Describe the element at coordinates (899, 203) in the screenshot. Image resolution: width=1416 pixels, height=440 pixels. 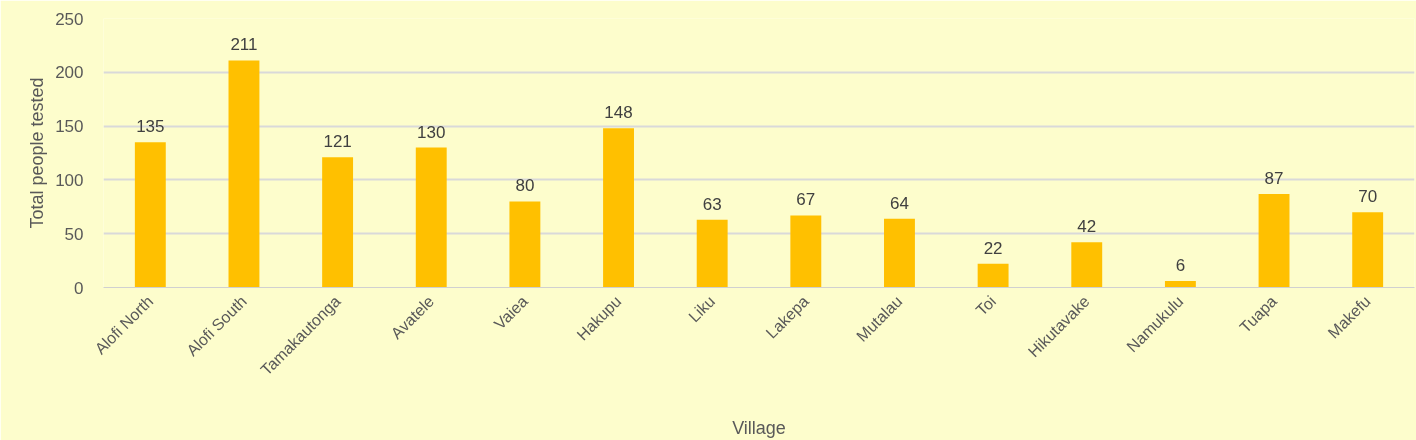
I see `data-label: 64` at that location.